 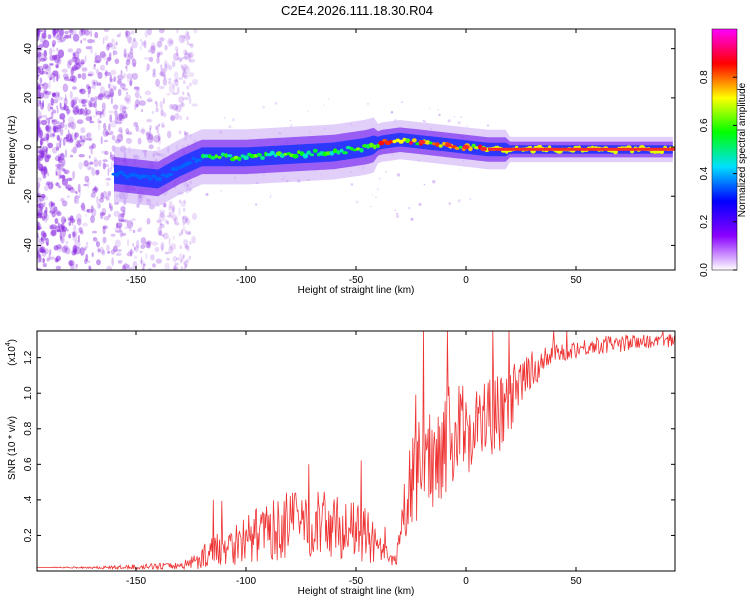 I want to click on y-tick-label: .4, so click(x=28, y=499).